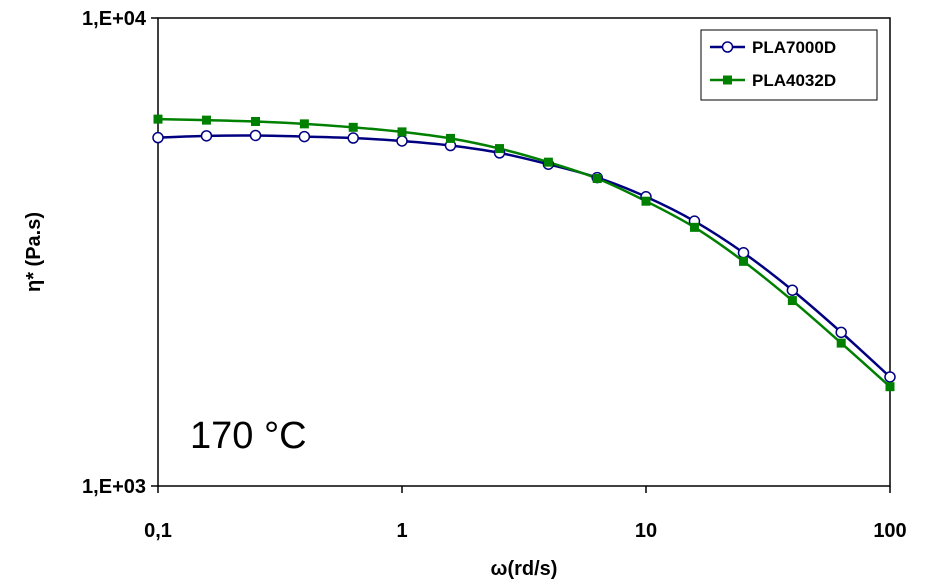 The height and width of the screenshot is (586, 926). Describe the element at coordinates (248, 436) in the screenshot. I see `temperature-annotation: 170 °C` at that location.